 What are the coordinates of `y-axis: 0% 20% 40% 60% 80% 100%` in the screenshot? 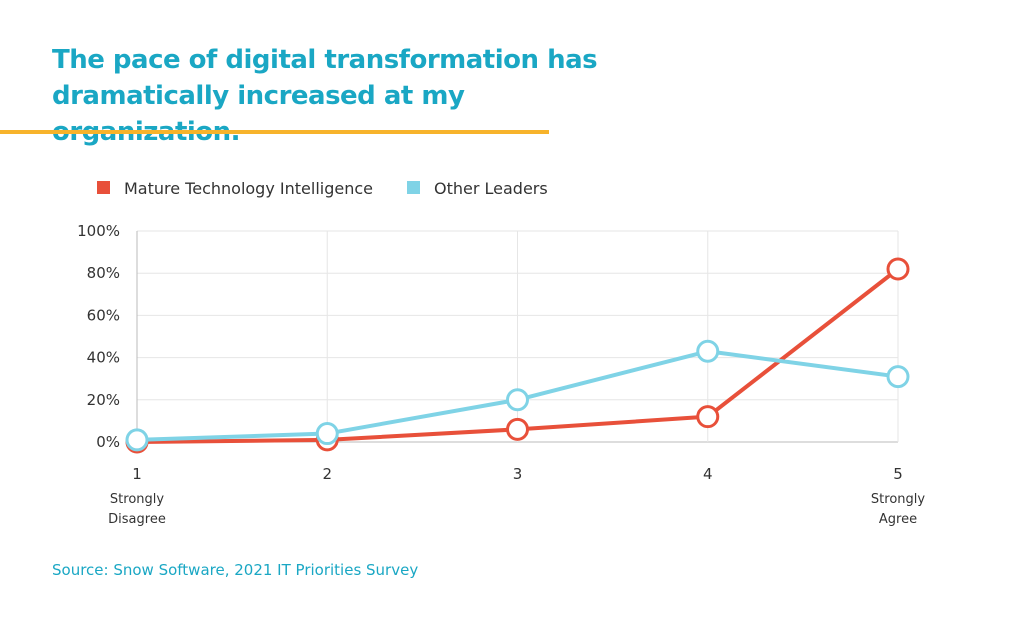 It's located at (98, 336).